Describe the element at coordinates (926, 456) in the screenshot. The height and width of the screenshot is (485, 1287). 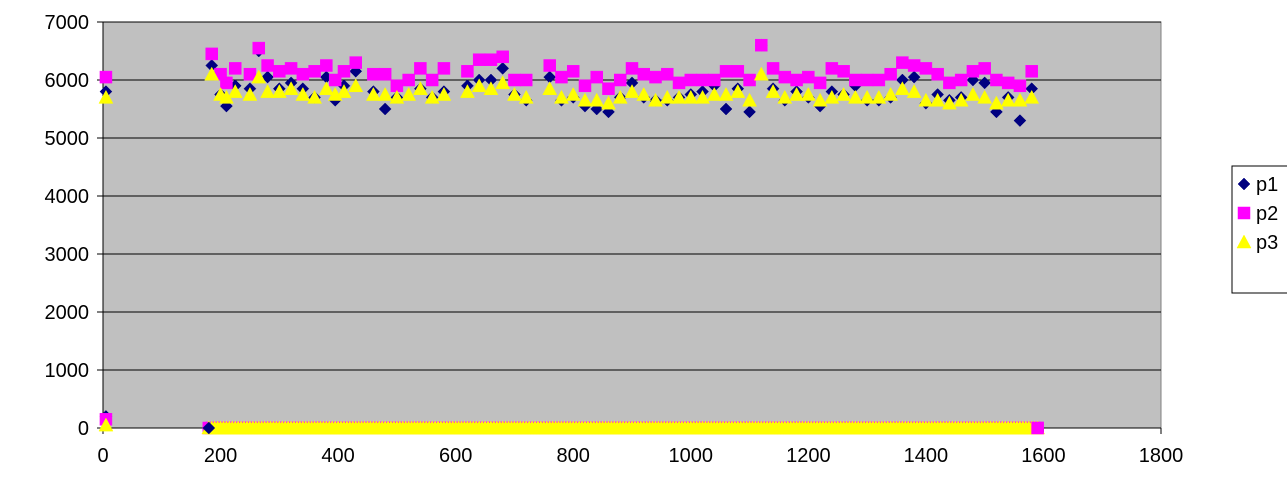
I see `x-tick-label: 1400` at that location.